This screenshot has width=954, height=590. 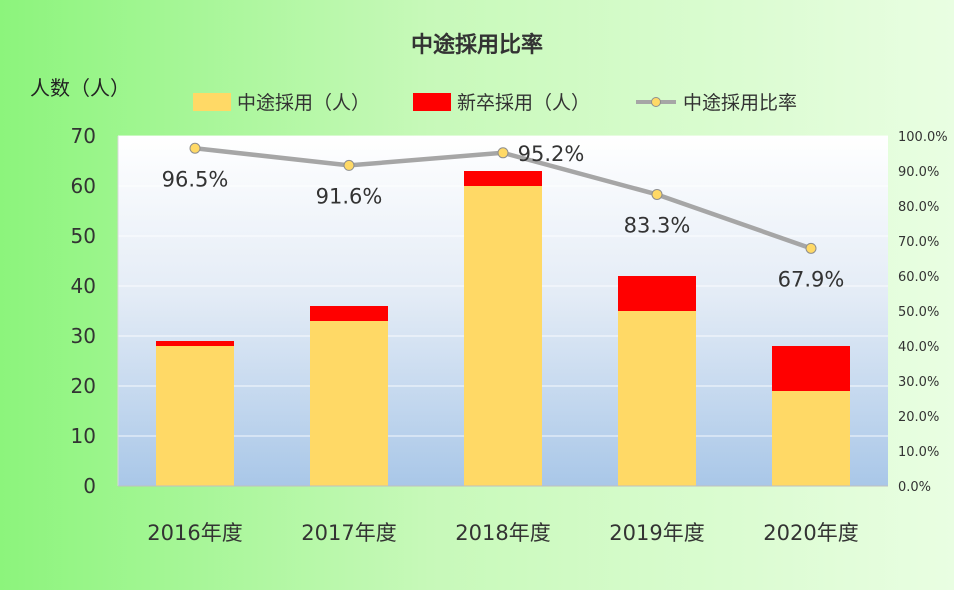 What do you see at coordinates (303, 103) in the screenshot?
I see `legend-label-chuto: 中途採用（人）` at bounding box center [303, 103].